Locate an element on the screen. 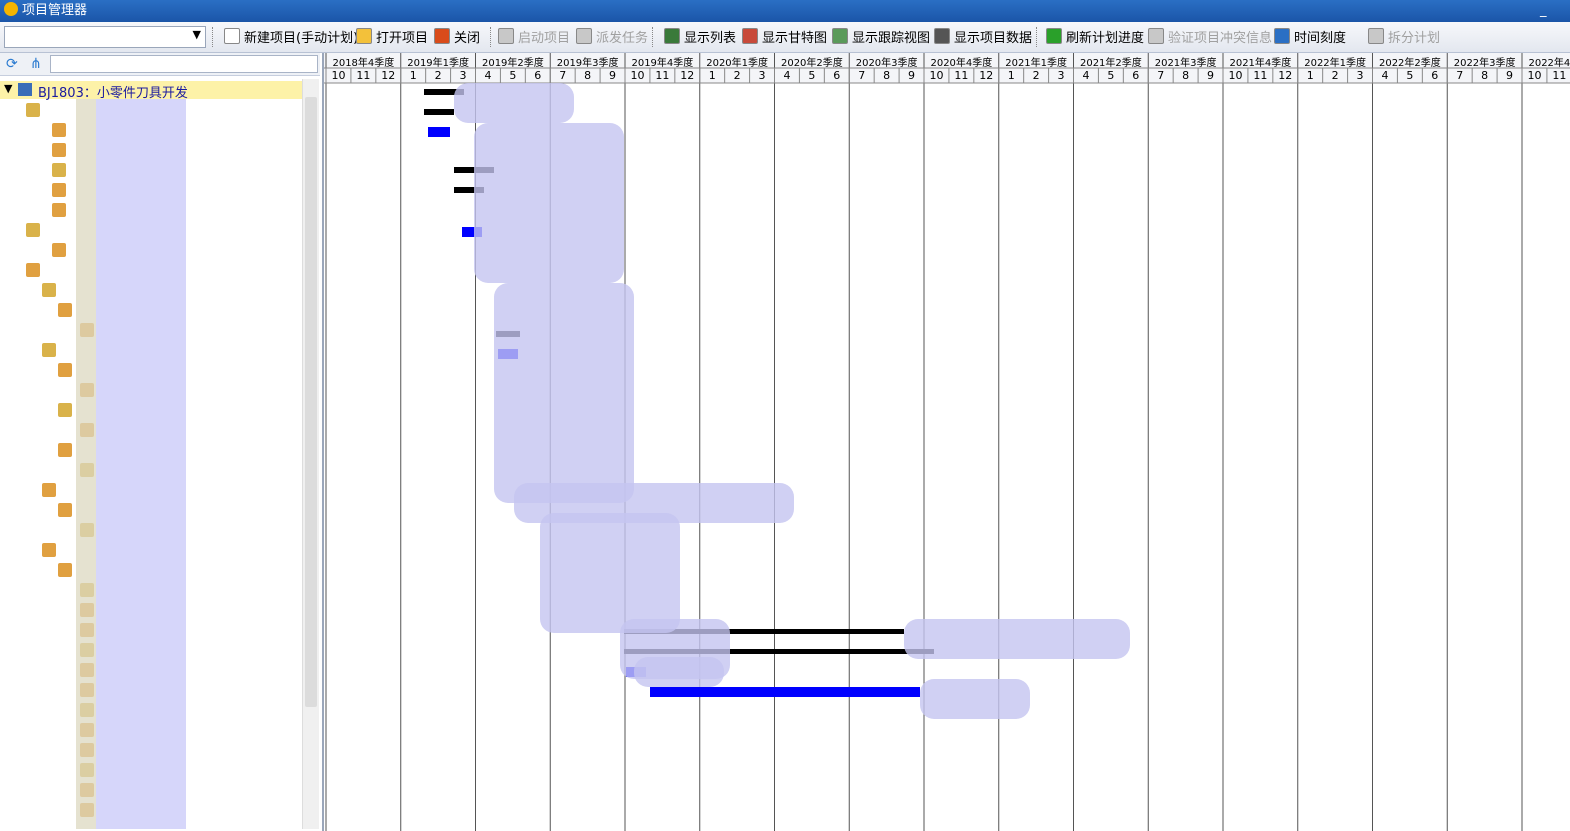 Image resolution: width=1570 pixels, height=831 pixels. toolbar-button: 验证项目冲突信息 is located at coordinates (1210, 37).